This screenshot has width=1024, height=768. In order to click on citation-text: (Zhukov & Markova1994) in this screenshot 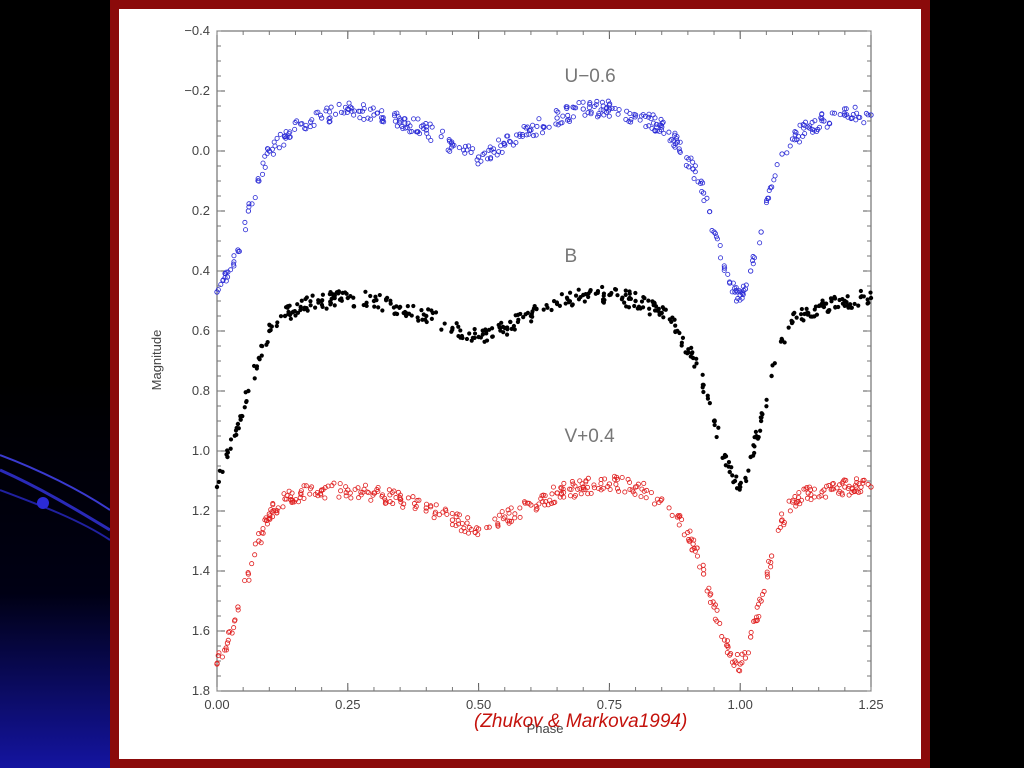, I will do `click(581, 721)`.